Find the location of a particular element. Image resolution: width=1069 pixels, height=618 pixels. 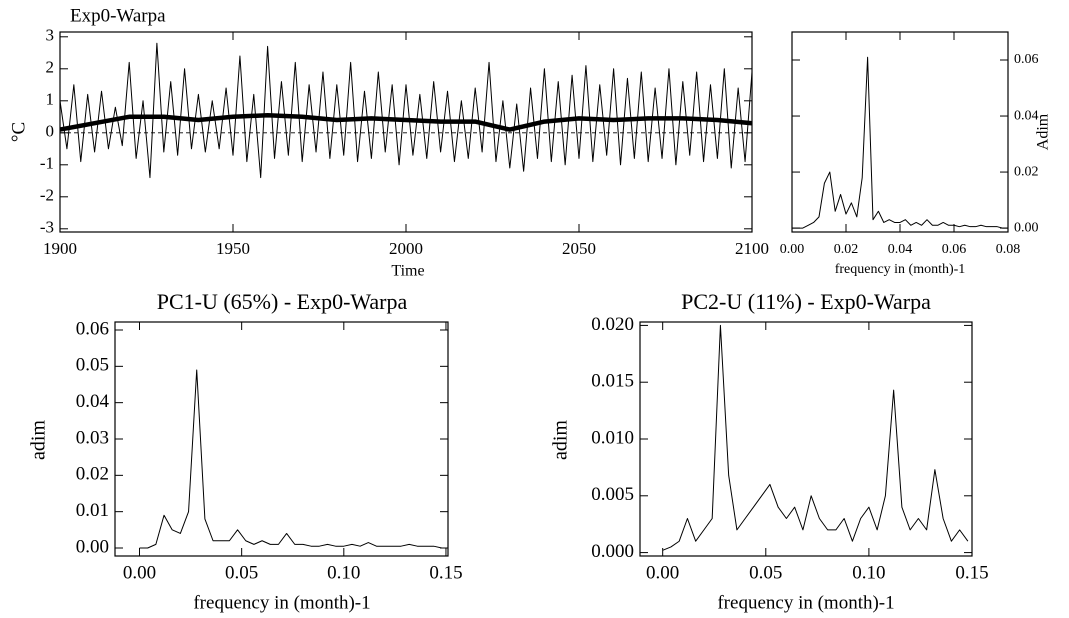

y-tick-label: 0.010 is located at coordinates (612, 437).